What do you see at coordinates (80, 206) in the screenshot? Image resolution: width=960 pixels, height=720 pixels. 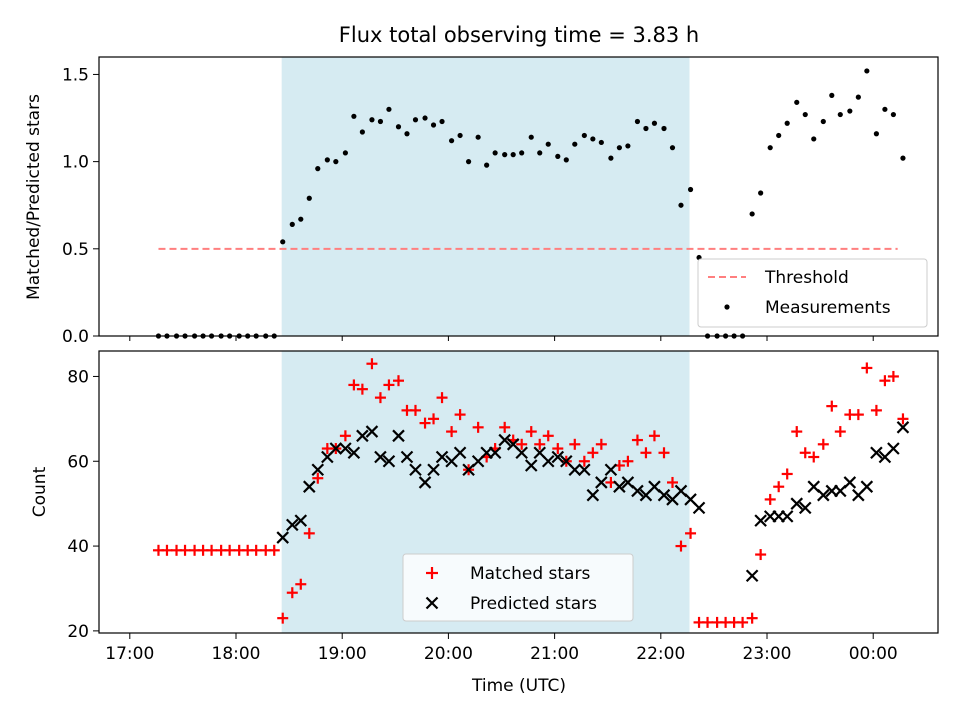 I see `top-y-axis: 0.0 0.5 1.0 1.5` at bounding box center [80, 206].